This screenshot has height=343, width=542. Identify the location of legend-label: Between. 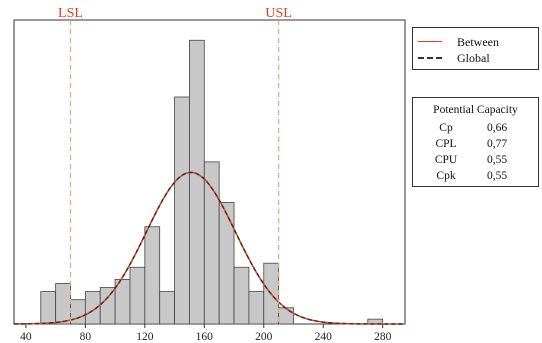
(478, 42).